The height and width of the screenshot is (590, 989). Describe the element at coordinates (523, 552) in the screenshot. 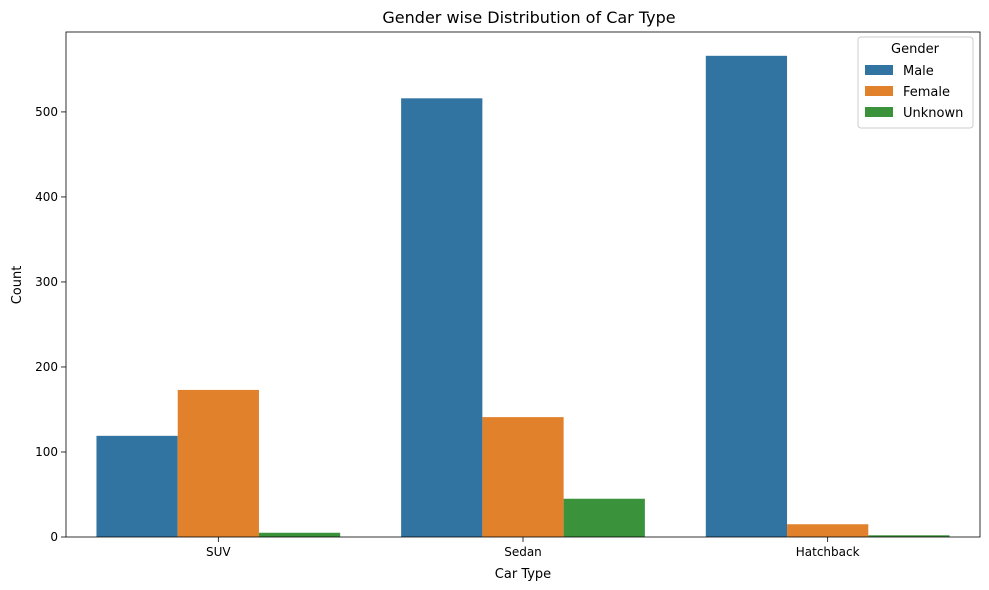

I see `x-tick-label: Sedan` at that location.